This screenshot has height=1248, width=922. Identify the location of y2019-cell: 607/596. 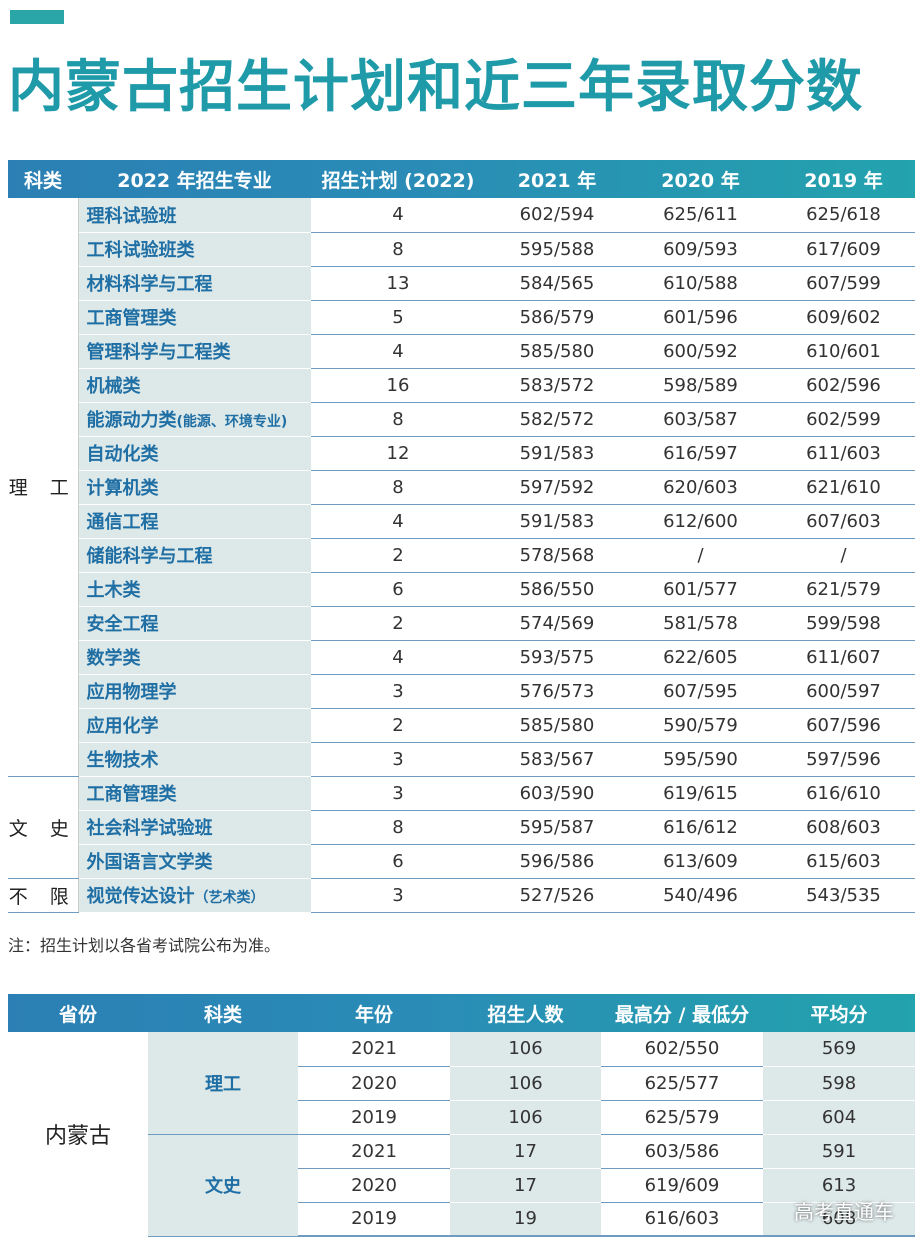
(843, 725).